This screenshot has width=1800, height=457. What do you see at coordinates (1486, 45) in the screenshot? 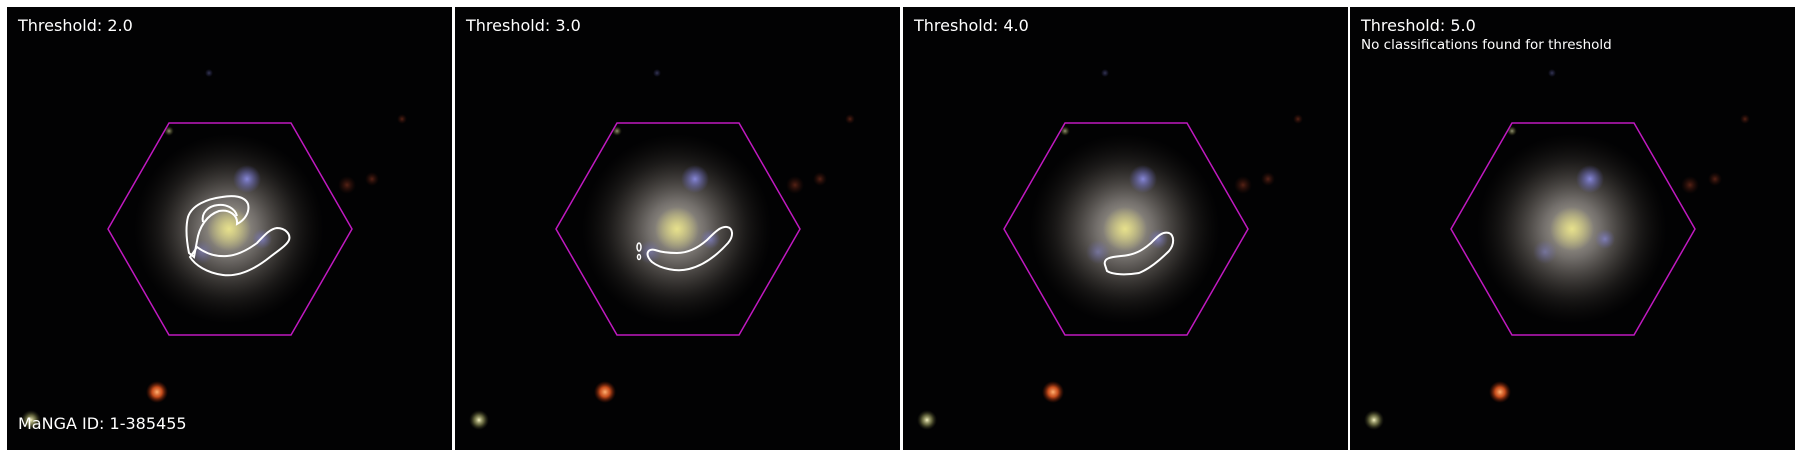
I see `no-classifications-note: No classifications found for threshold` at bounding box center [1486, 45].